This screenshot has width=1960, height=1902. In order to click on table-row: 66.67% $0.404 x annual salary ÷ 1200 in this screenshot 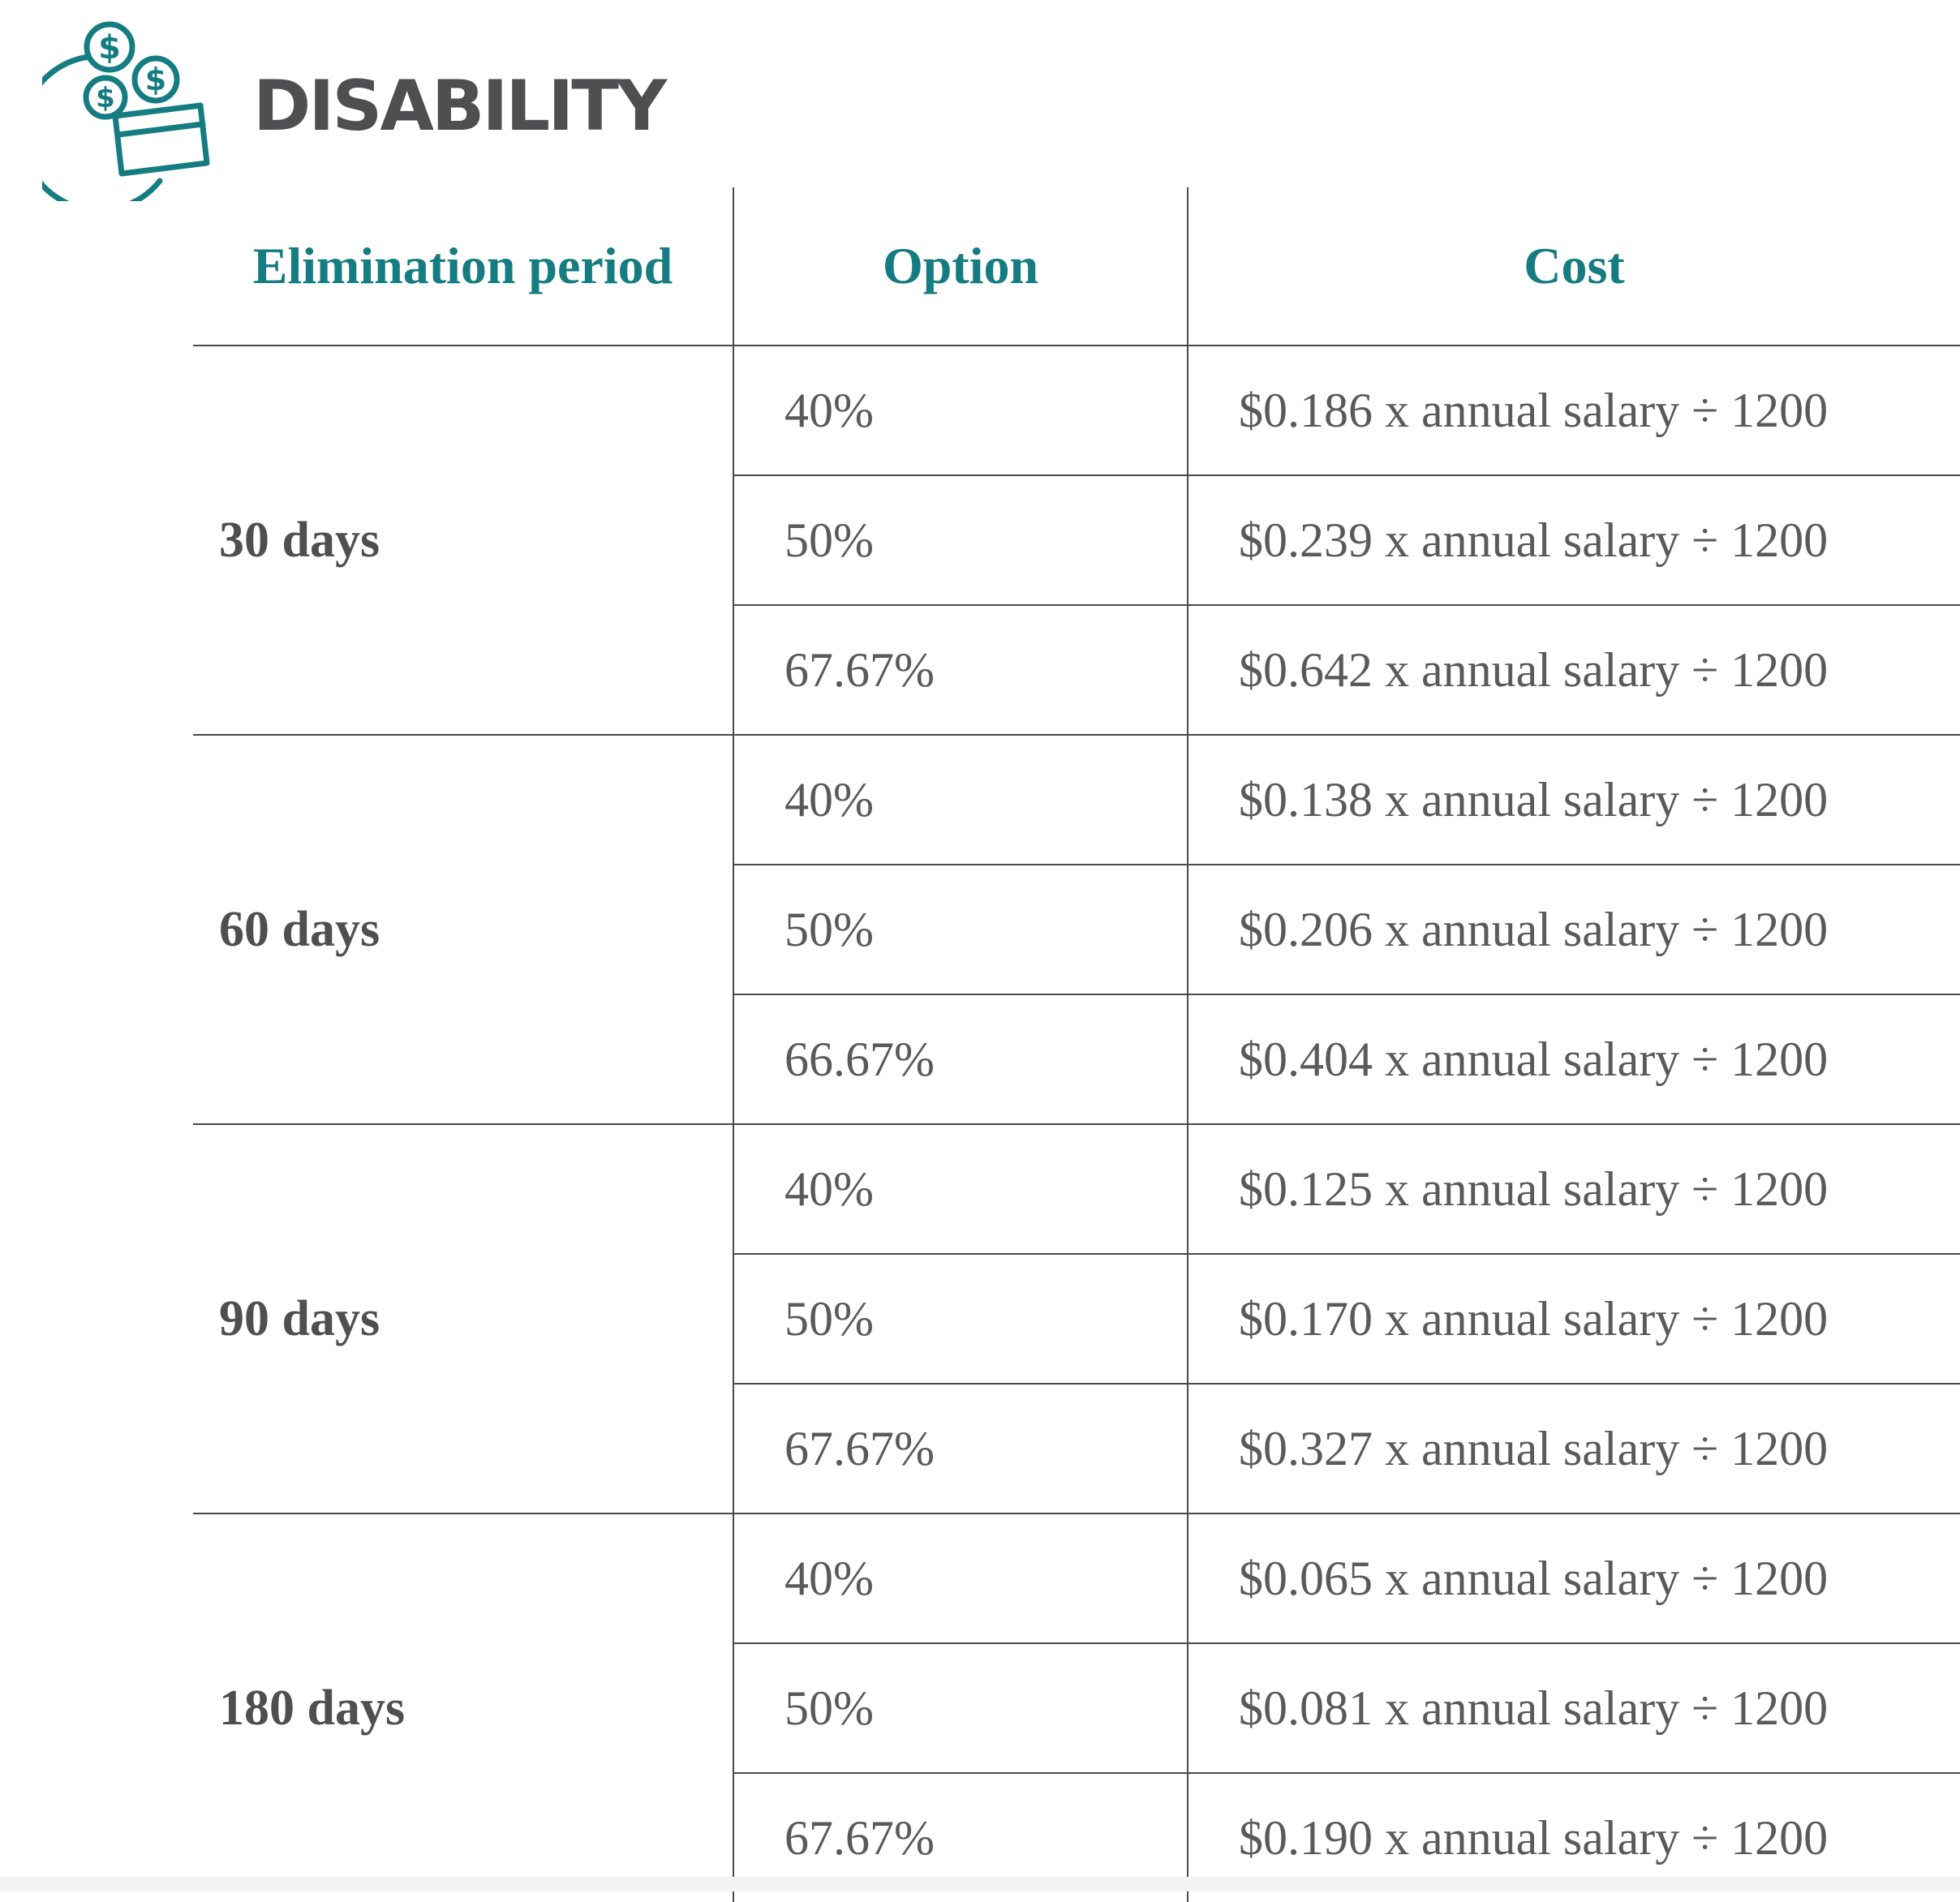, I will do `click(1076, 1059)`.